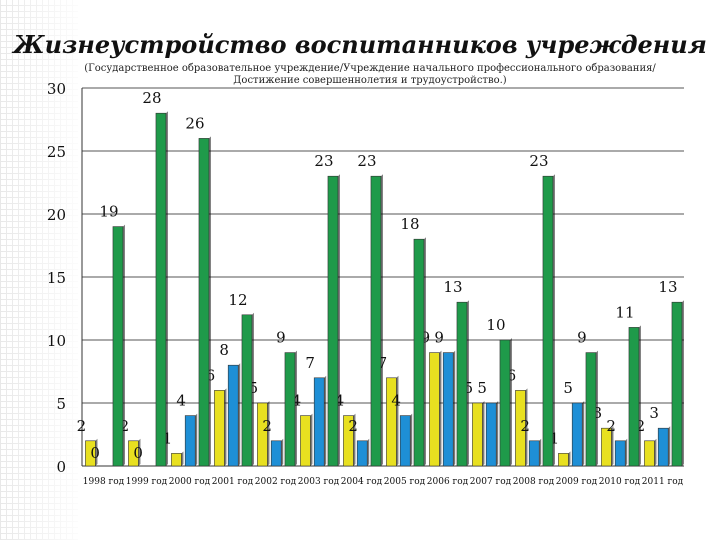 Image resolution: width=720 pixels, height=540 pixels. I want to click on x-tick-label: 2006 год, so click(448, 482).